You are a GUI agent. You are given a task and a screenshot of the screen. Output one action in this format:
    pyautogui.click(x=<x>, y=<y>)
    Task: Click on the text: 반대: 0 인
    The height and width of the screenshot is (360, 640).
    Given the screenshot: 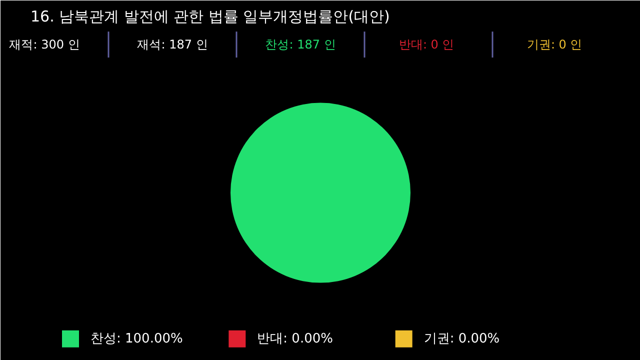 What is the action you would take?
    pyautogui.click(x=426, y=45)
    